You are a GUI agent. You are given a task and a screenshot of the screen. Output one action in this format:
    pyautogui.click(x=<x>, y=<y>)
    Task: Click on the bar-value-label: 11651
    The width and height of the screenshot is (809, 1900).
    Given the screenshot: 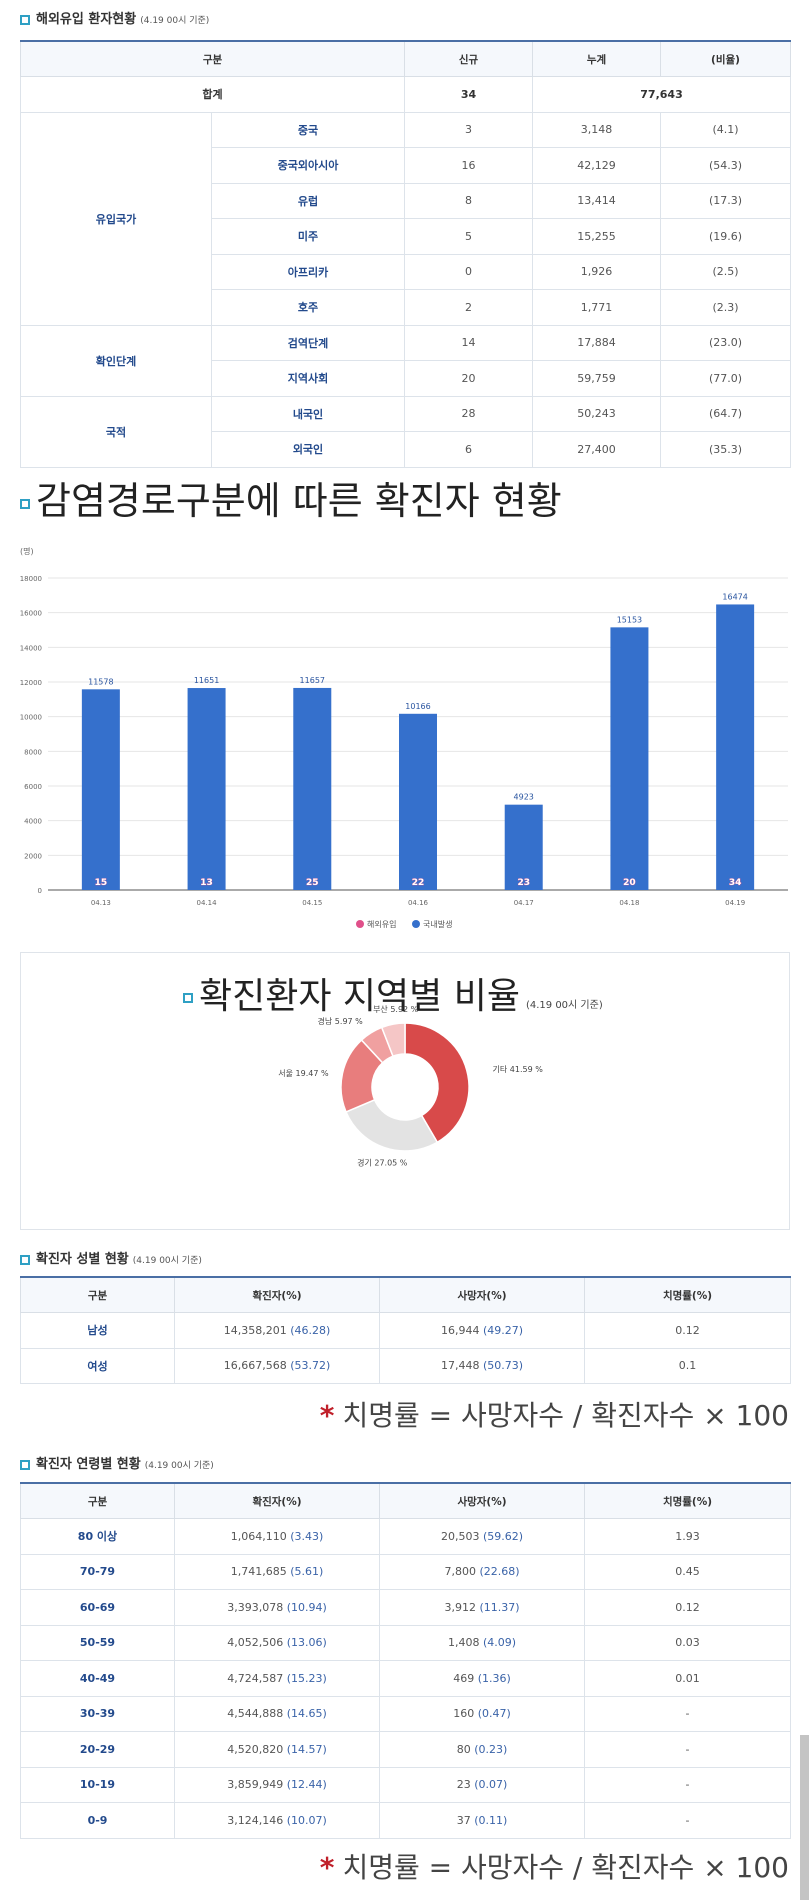 What is the action you would take?
    pyautogui.click(x=206, y=680)
    